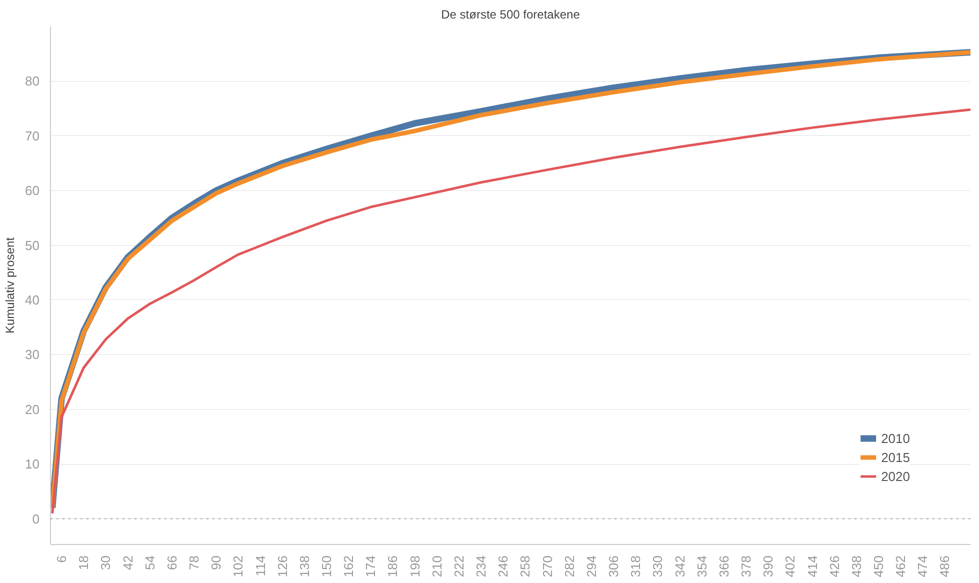 The height and width of the screenshot is (583, 979). What do you see at coordinates (525, 566) in the screenshot?
I see `x-tick-label: 258` at bounding box center [525, 566].